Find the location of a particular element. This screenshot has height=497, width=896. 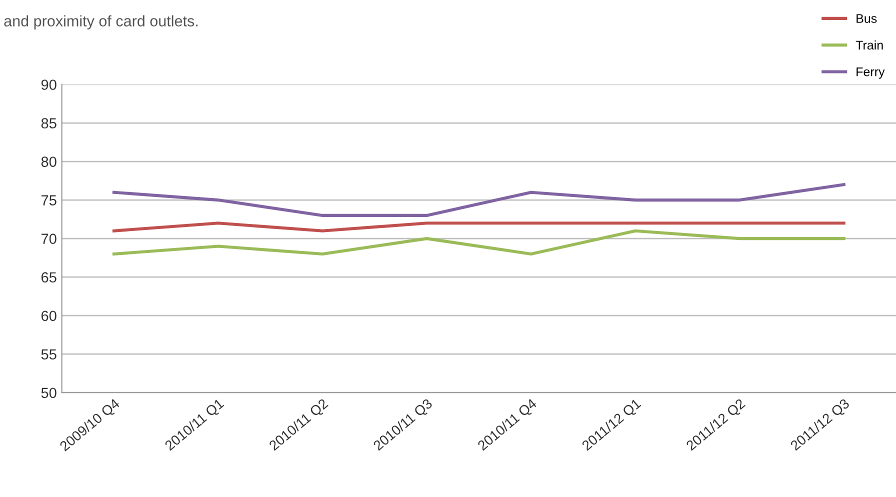

legend-label: Train is located at coordinates (869, 45).